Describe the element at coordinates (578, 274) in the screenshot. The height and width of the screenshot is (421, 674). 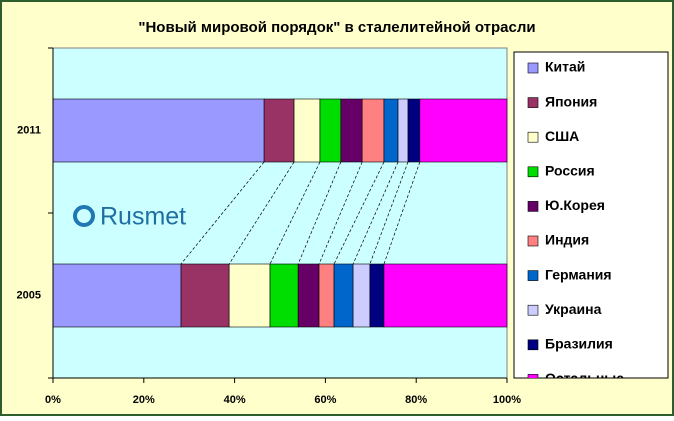
I see `legend-label: Германия` at that location.